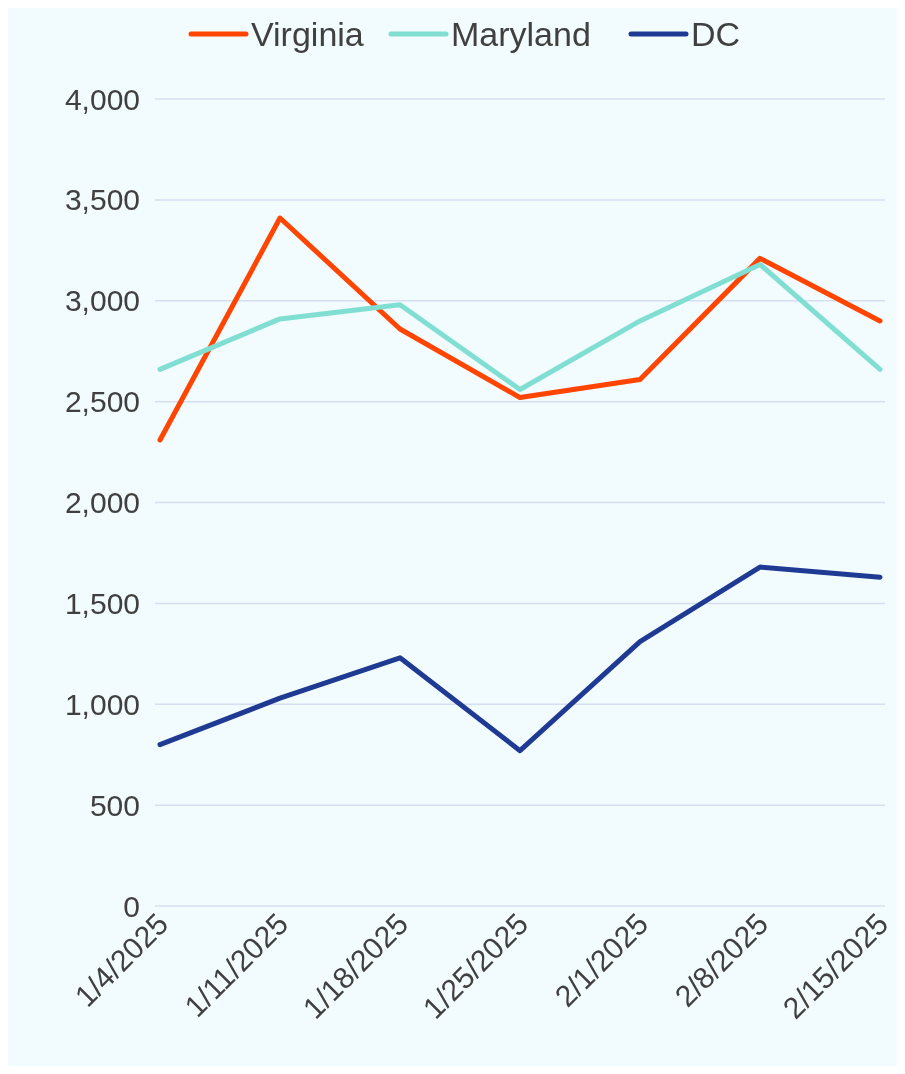  Describe the element at coordinates (114, 805) in the screenshot. I see `y-tick-label: 500` at that location.